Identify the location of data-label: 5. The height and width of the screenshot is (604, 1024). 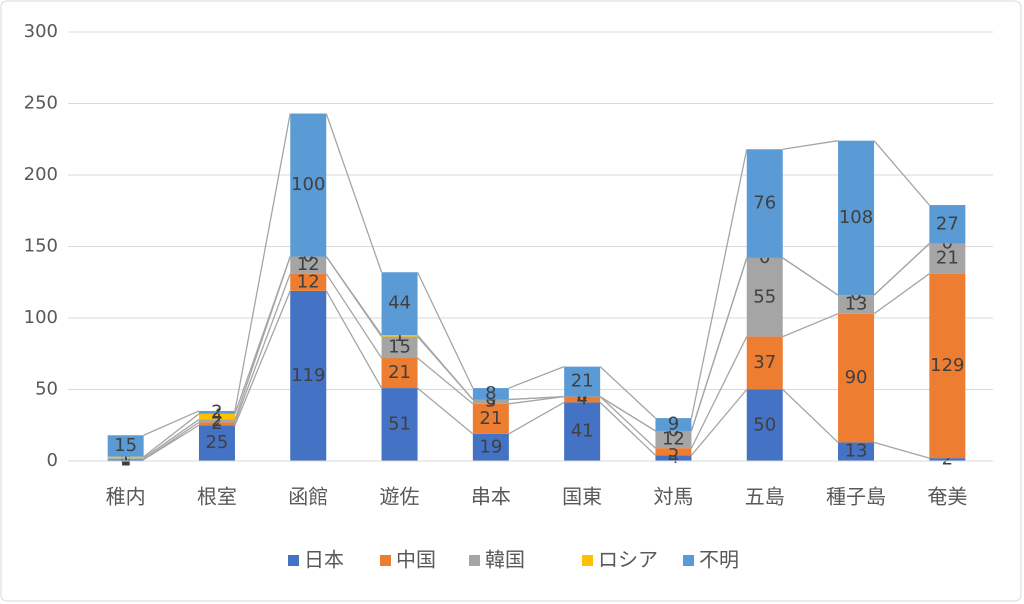
(673, 451).